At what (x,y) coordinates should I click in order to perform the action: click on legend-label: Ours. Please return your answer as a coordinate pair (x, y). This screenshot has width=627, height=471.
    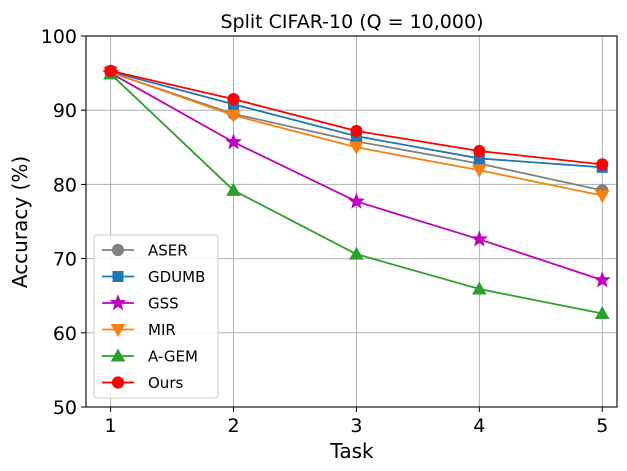
    Looking at the image, I should click on (165, 383).